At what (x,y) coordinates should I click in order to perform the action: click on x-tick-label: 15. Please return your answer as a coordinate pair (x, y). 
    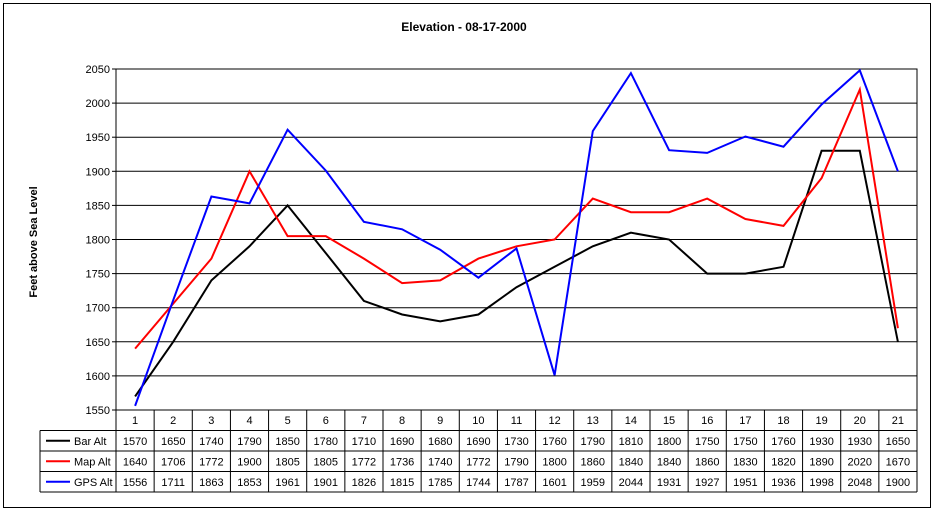
    Looking at the image, I should click on (669, 421).